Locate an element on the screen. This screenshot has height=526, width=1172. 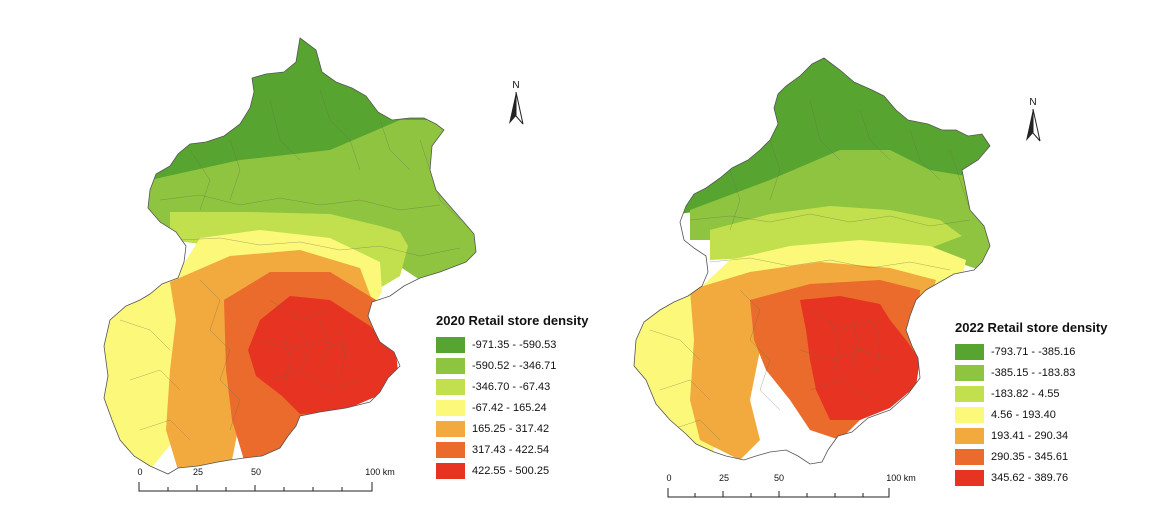
legend-row: 422.55 - 500.25 is located at coordinates (512, 470).